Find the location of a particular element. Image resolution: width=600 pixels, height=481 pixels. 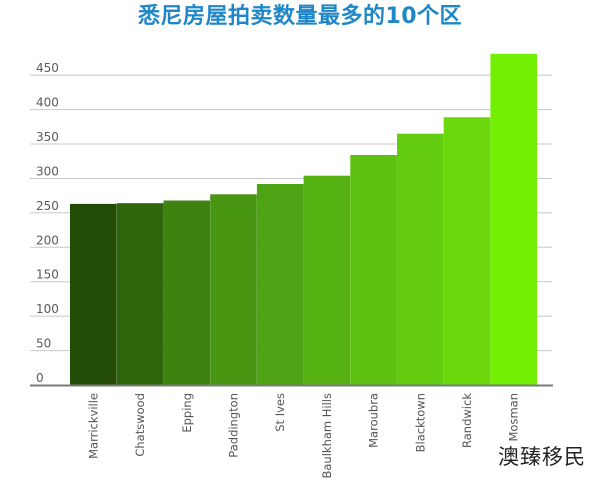

y-tick-label: 50 is located at coordinates (43, 344).